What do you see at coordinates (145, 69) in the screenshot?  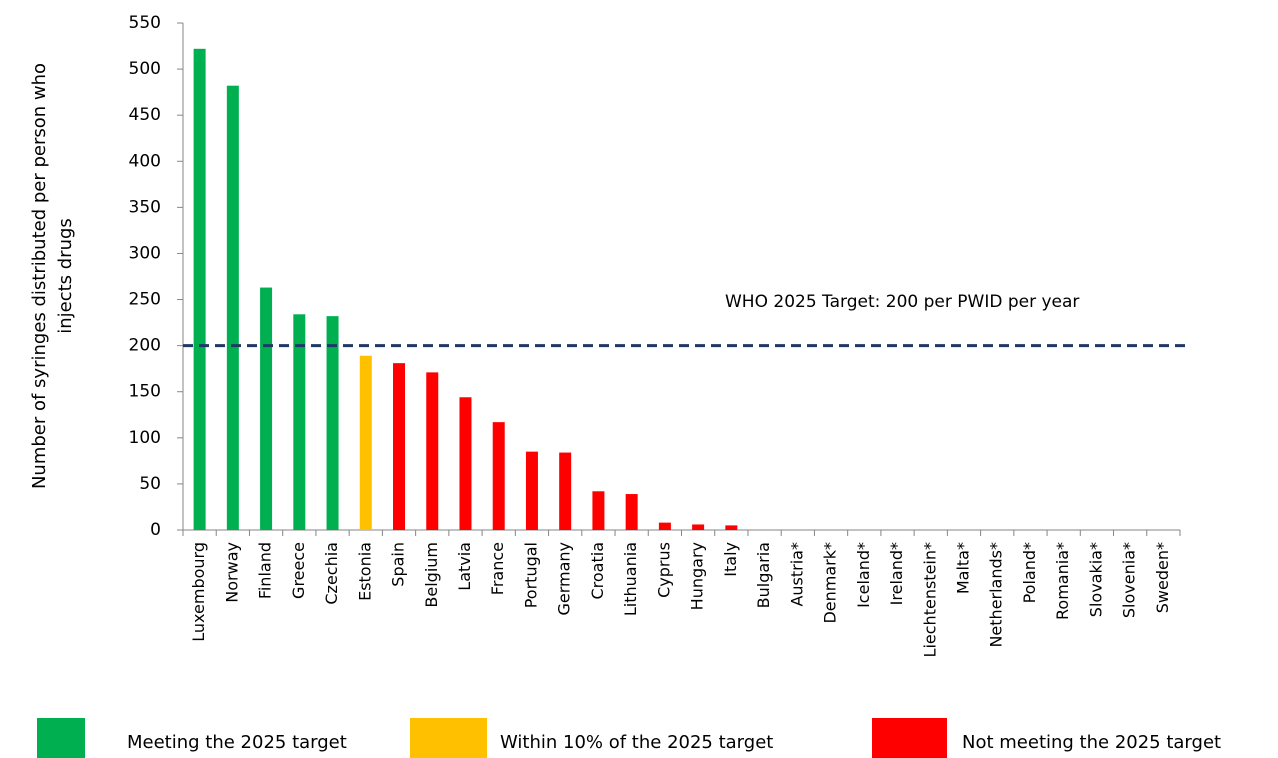 I see `y-tick-label: 500` at bounding box center [145, 69].